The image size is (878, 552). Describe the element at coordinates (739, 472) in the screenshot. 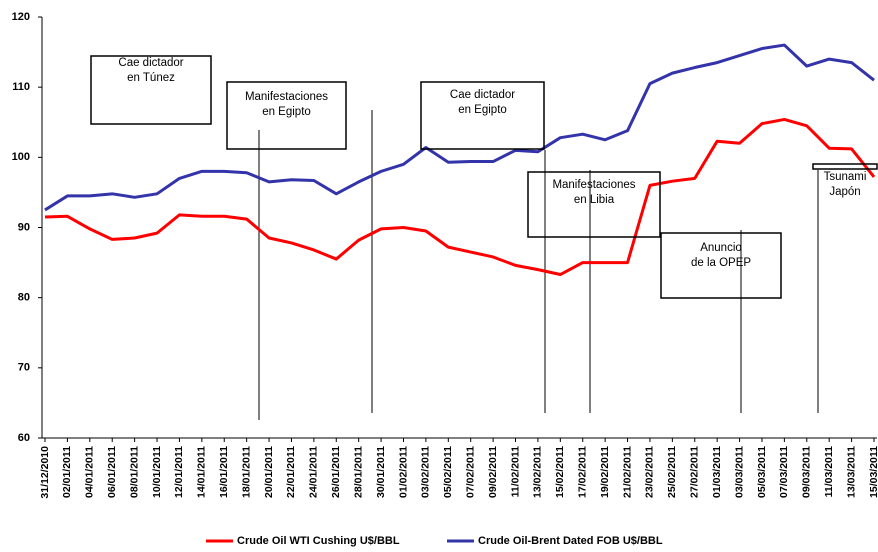

I see `x-tick-label: 03/03/2011` at that location.